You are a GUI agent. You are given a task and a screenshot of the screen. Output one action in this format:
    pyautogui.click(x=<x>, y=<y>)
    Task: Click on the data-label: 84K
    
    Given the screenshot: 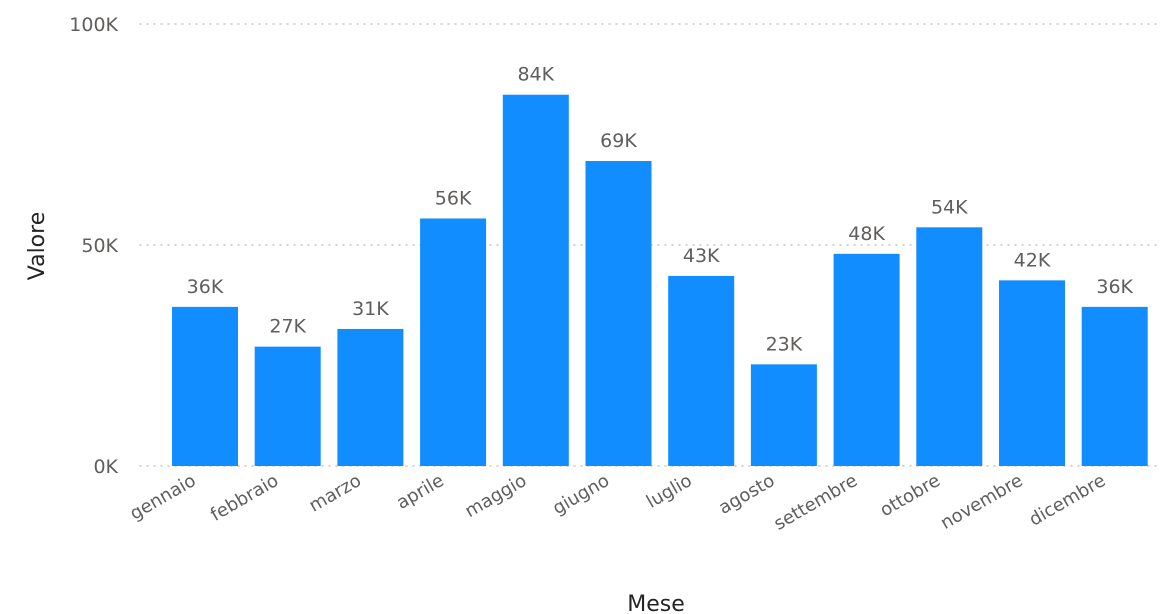 What is the action you would take?
    pyautogui.click(x=535, y=75)
    